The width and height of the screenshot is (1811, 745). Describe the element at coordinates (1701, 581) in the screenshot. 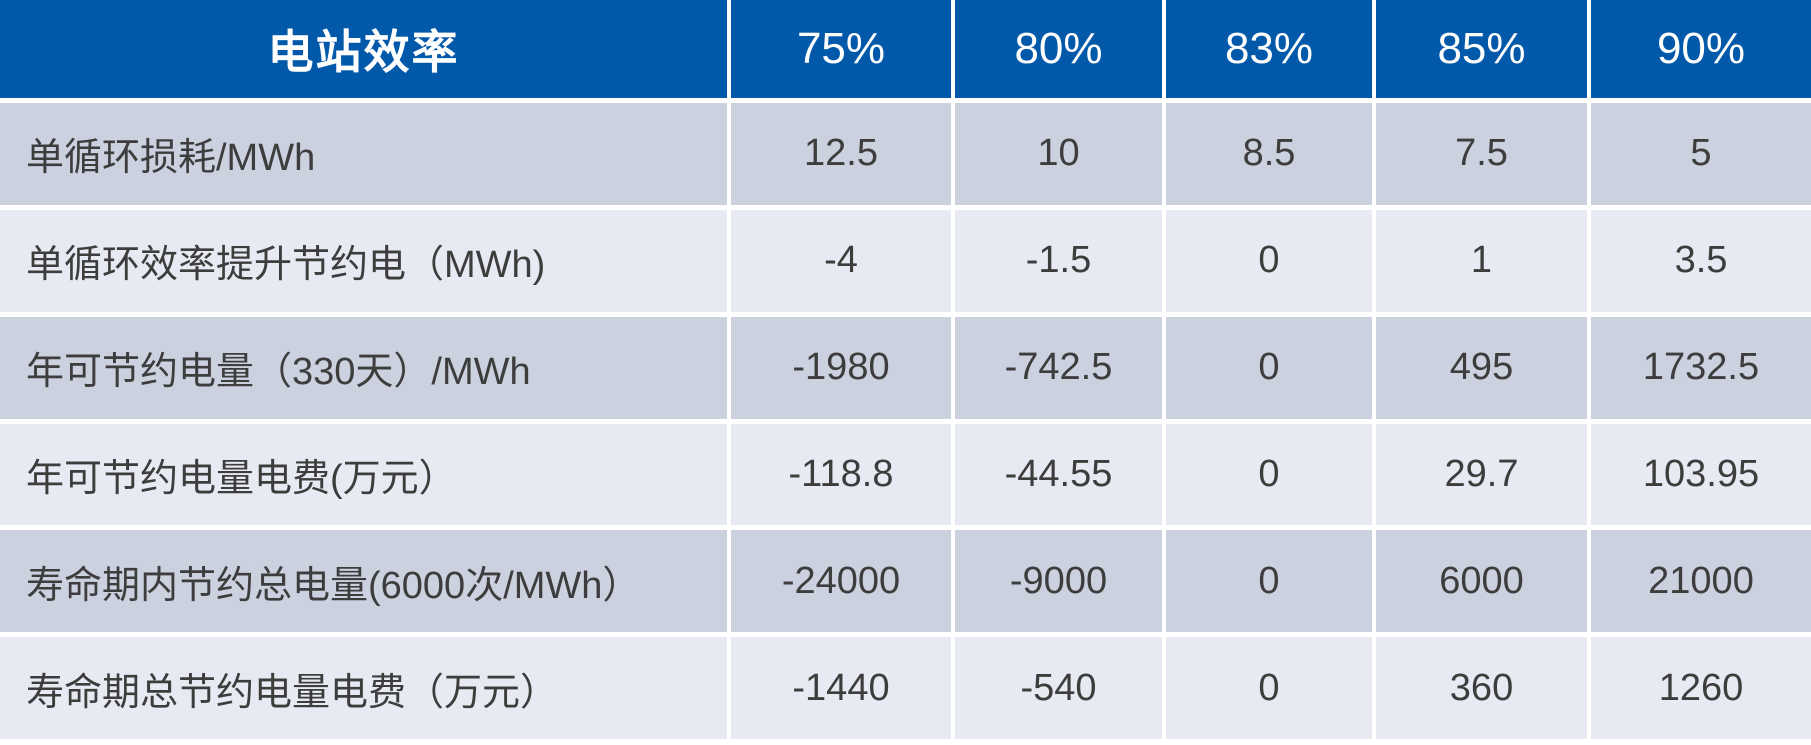

I see `cell-value: 21000` at that location.